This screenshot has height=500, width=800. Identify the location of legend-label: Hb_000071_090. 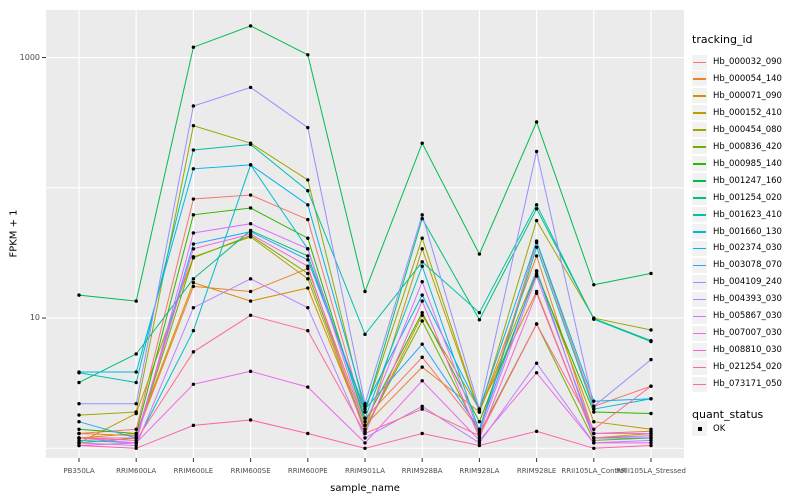
(747, 95).